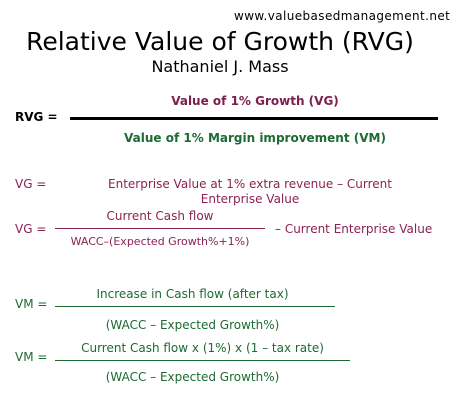  What do you see at coordinates (160, 228) in the screenshot?
I see `vg-fraction-line` at bounding box center [160, 228].